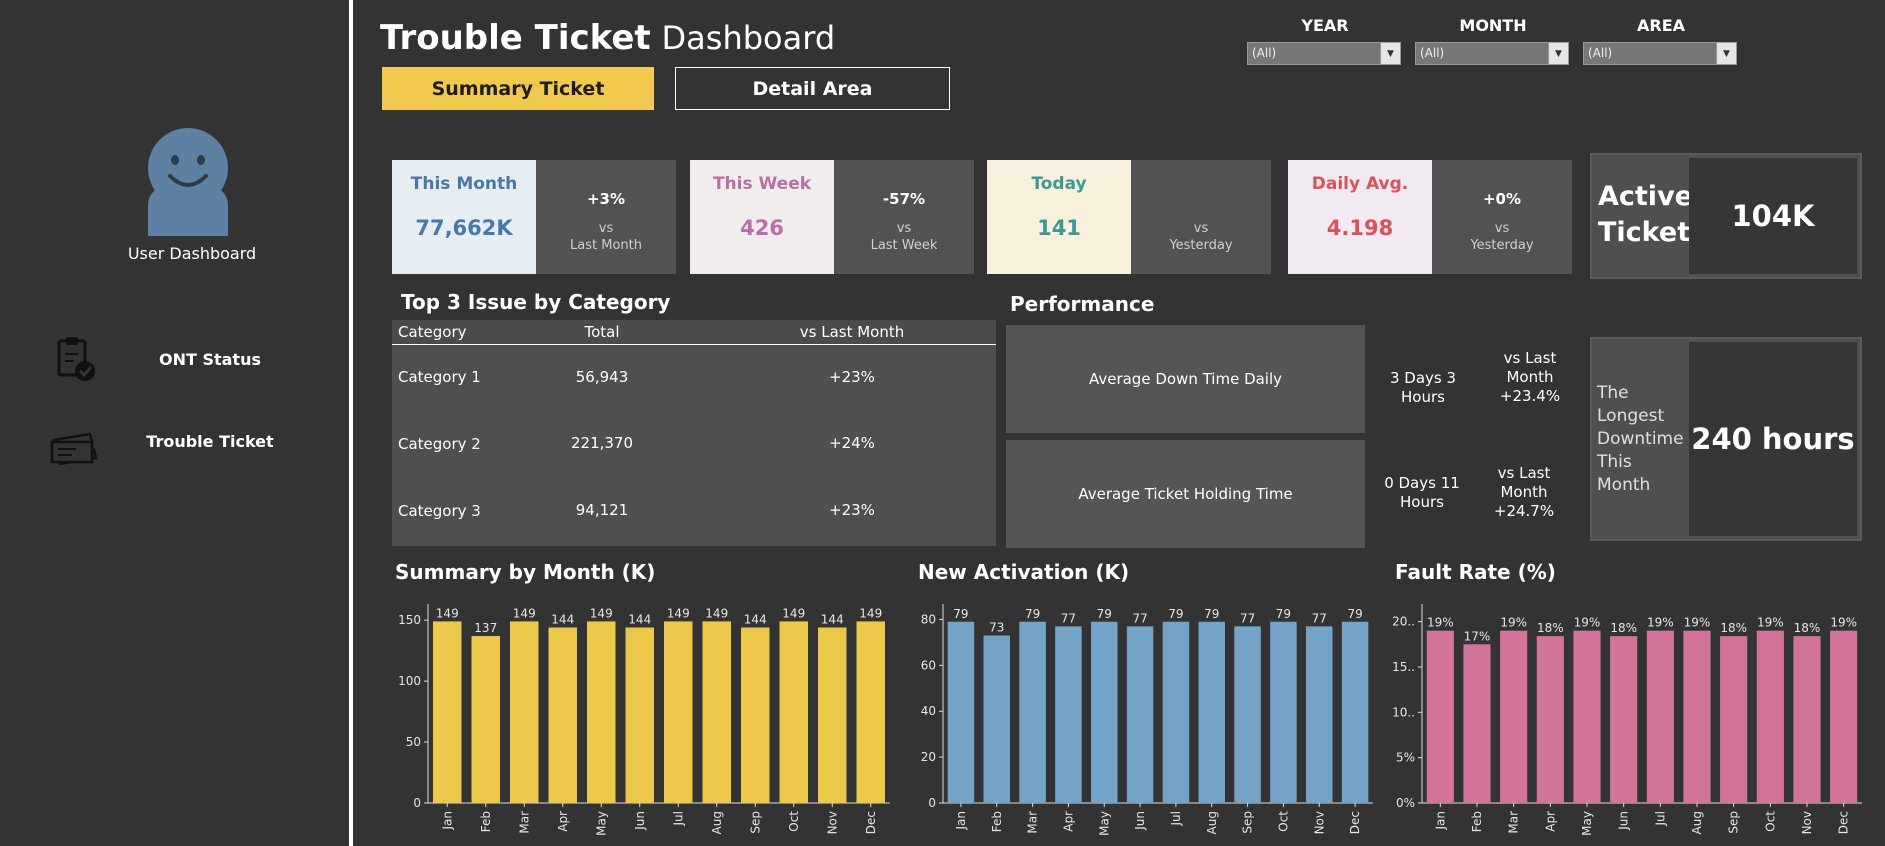 This screenshot has height=846, width=1885. What do you see at coordinates (1624, 485) in the screenshot?
I see `longest-downtime-line: Month` at bounding box center [1624, 485].